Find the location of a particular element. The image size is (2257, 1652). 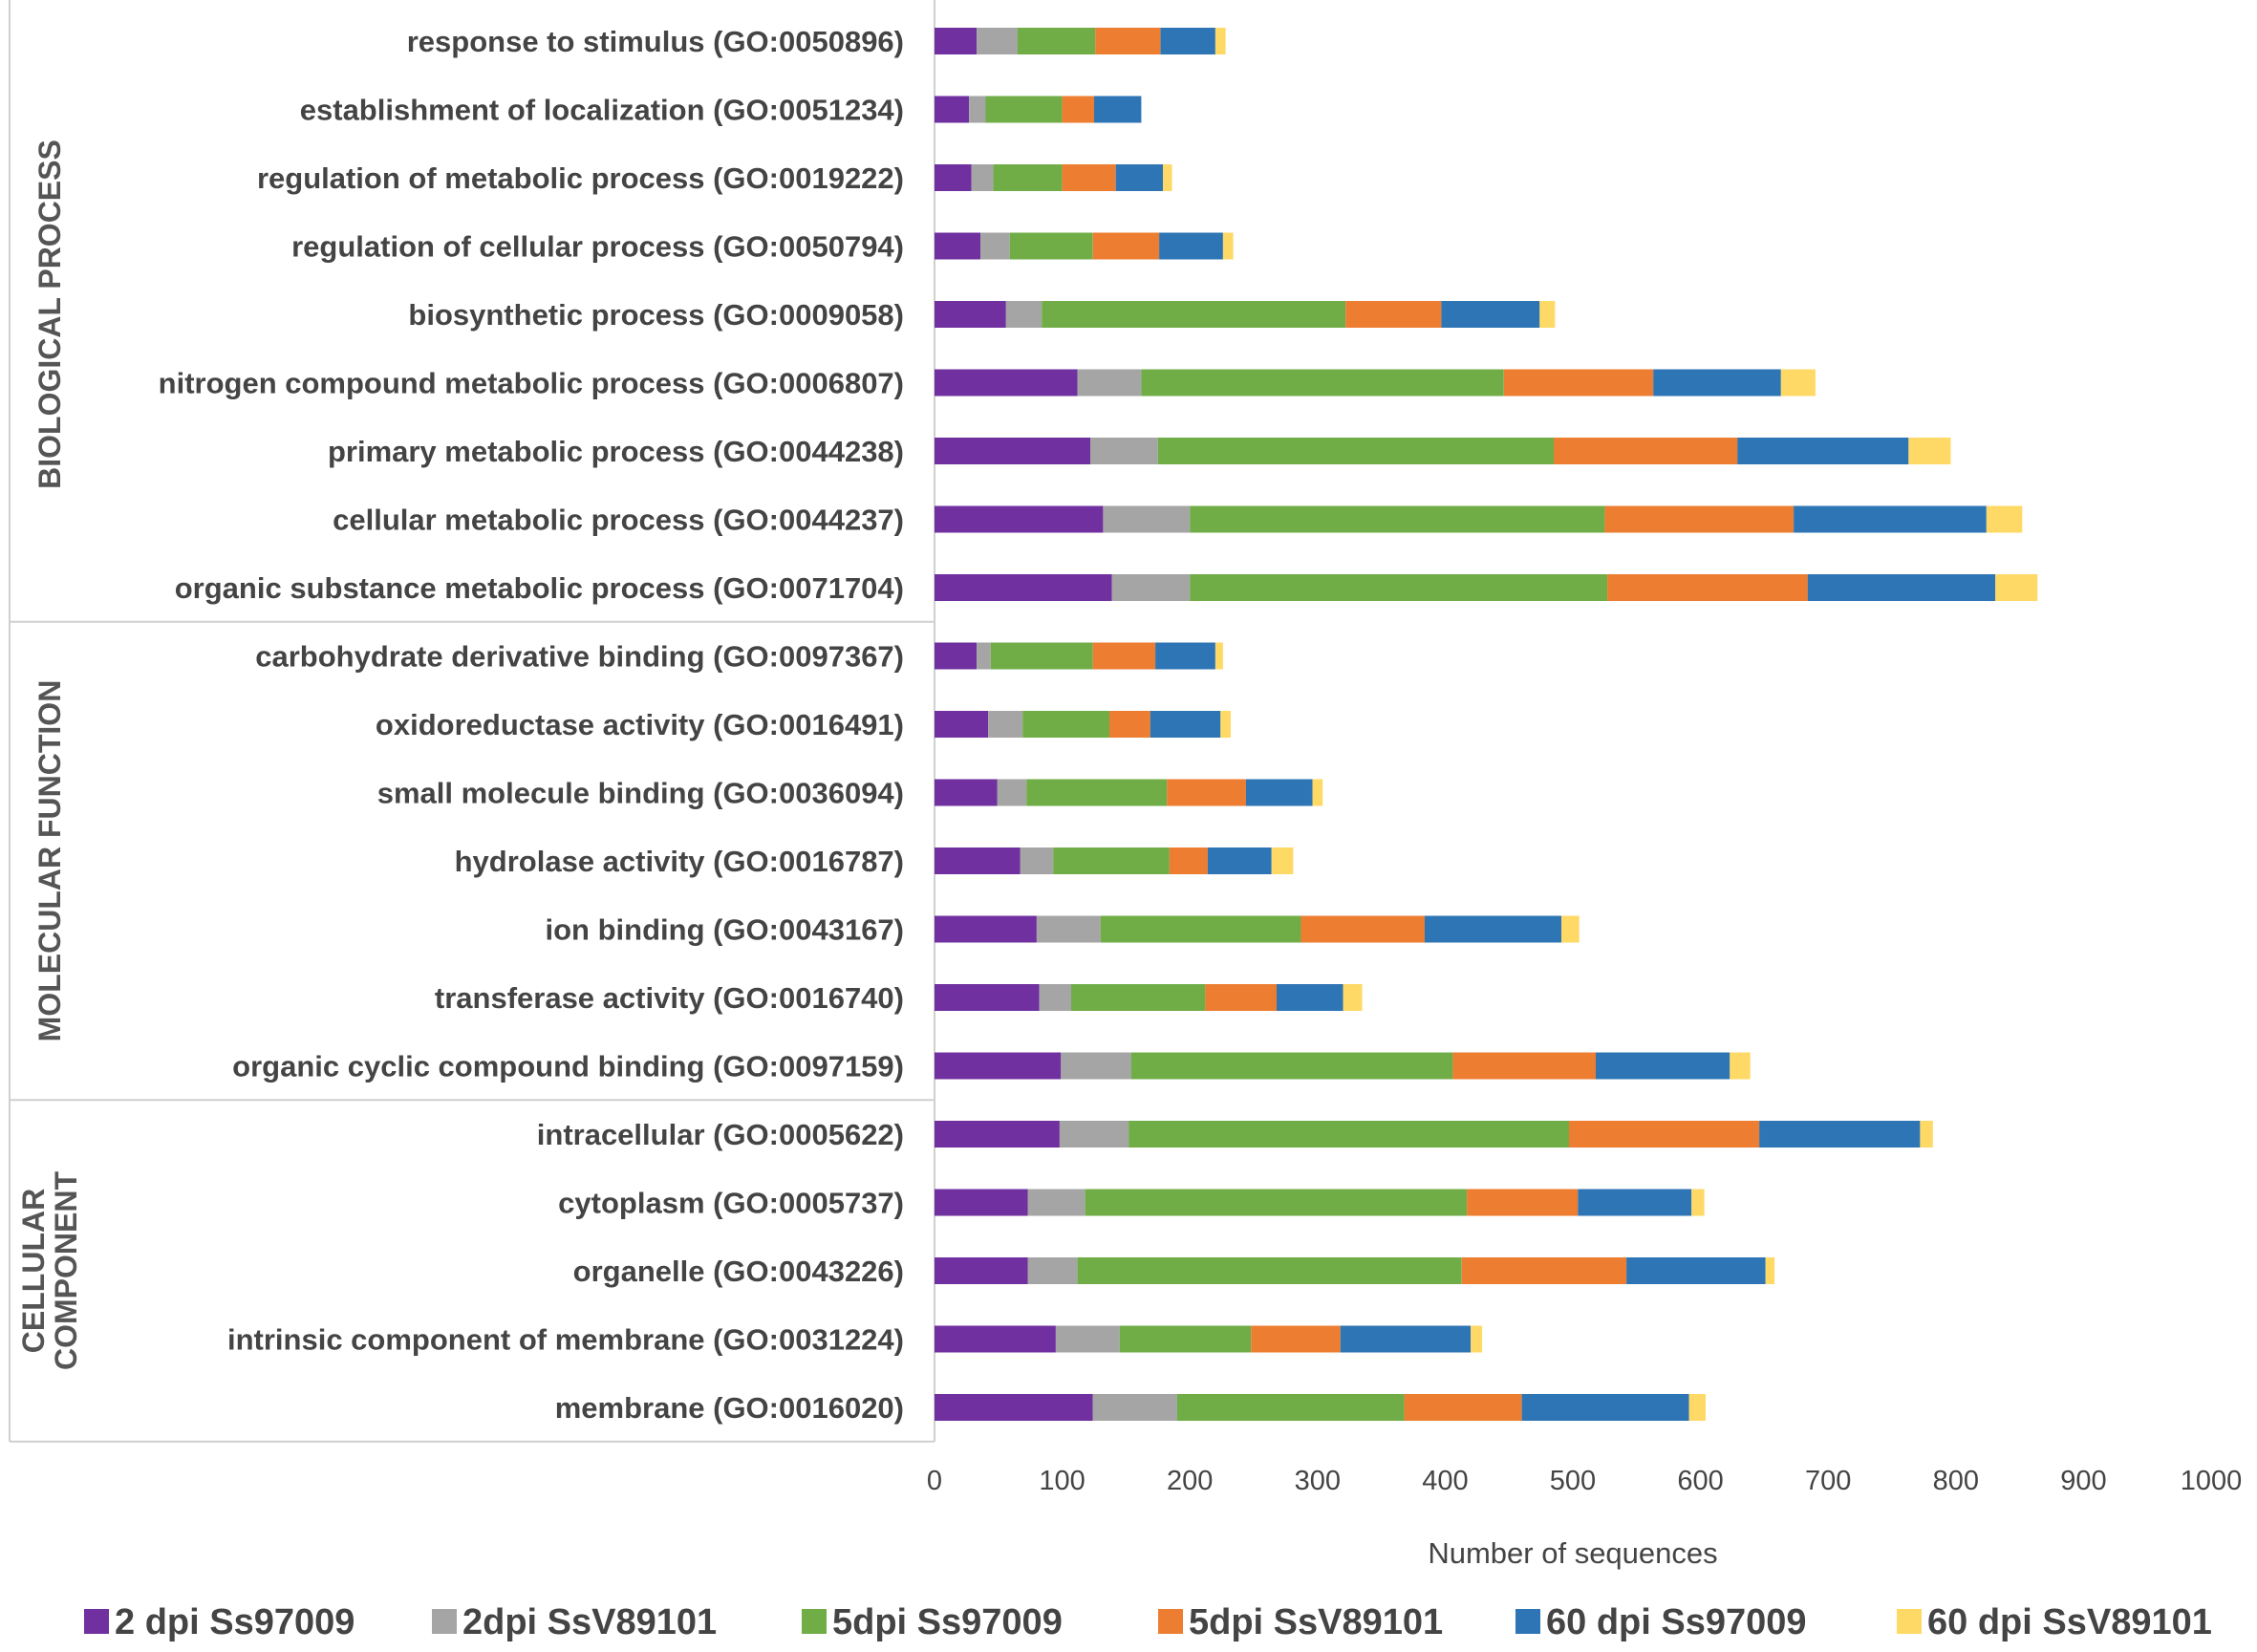

group-label: COMPONENT is located at coordinates (66, 1271).